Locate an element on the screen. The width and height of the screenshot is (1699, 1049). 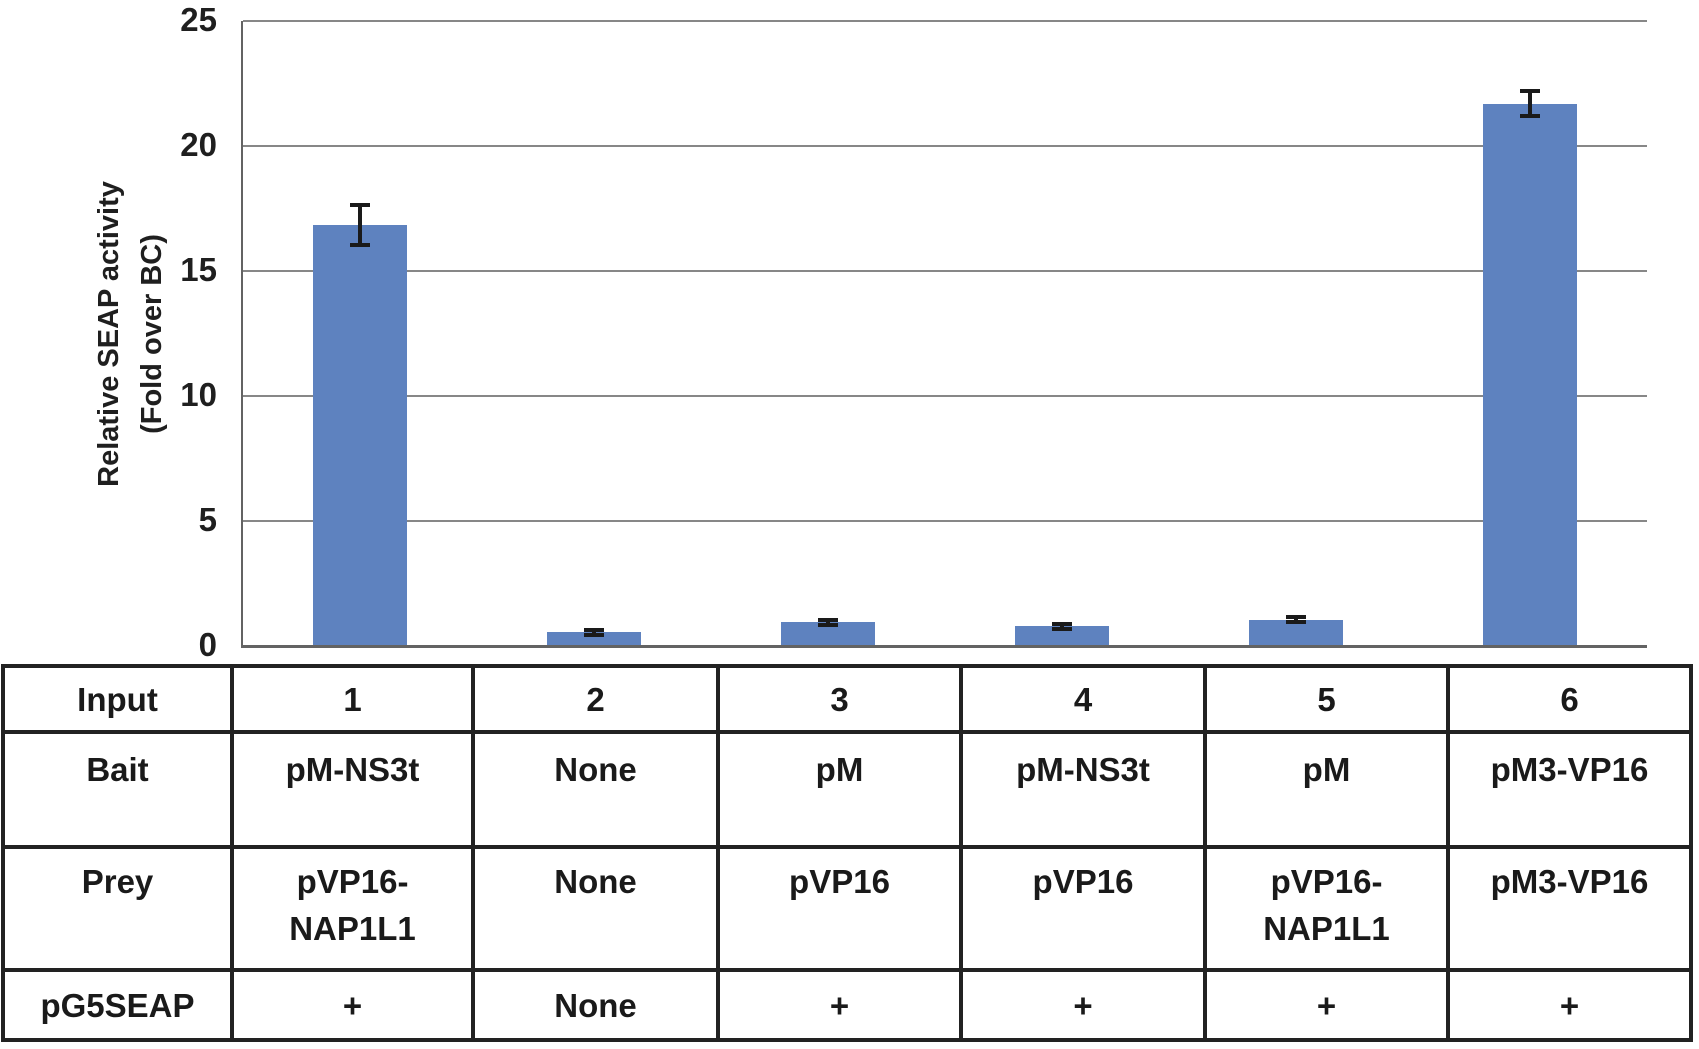
cell-pg5seap-6: + is located at coordinates (1569, 1005).